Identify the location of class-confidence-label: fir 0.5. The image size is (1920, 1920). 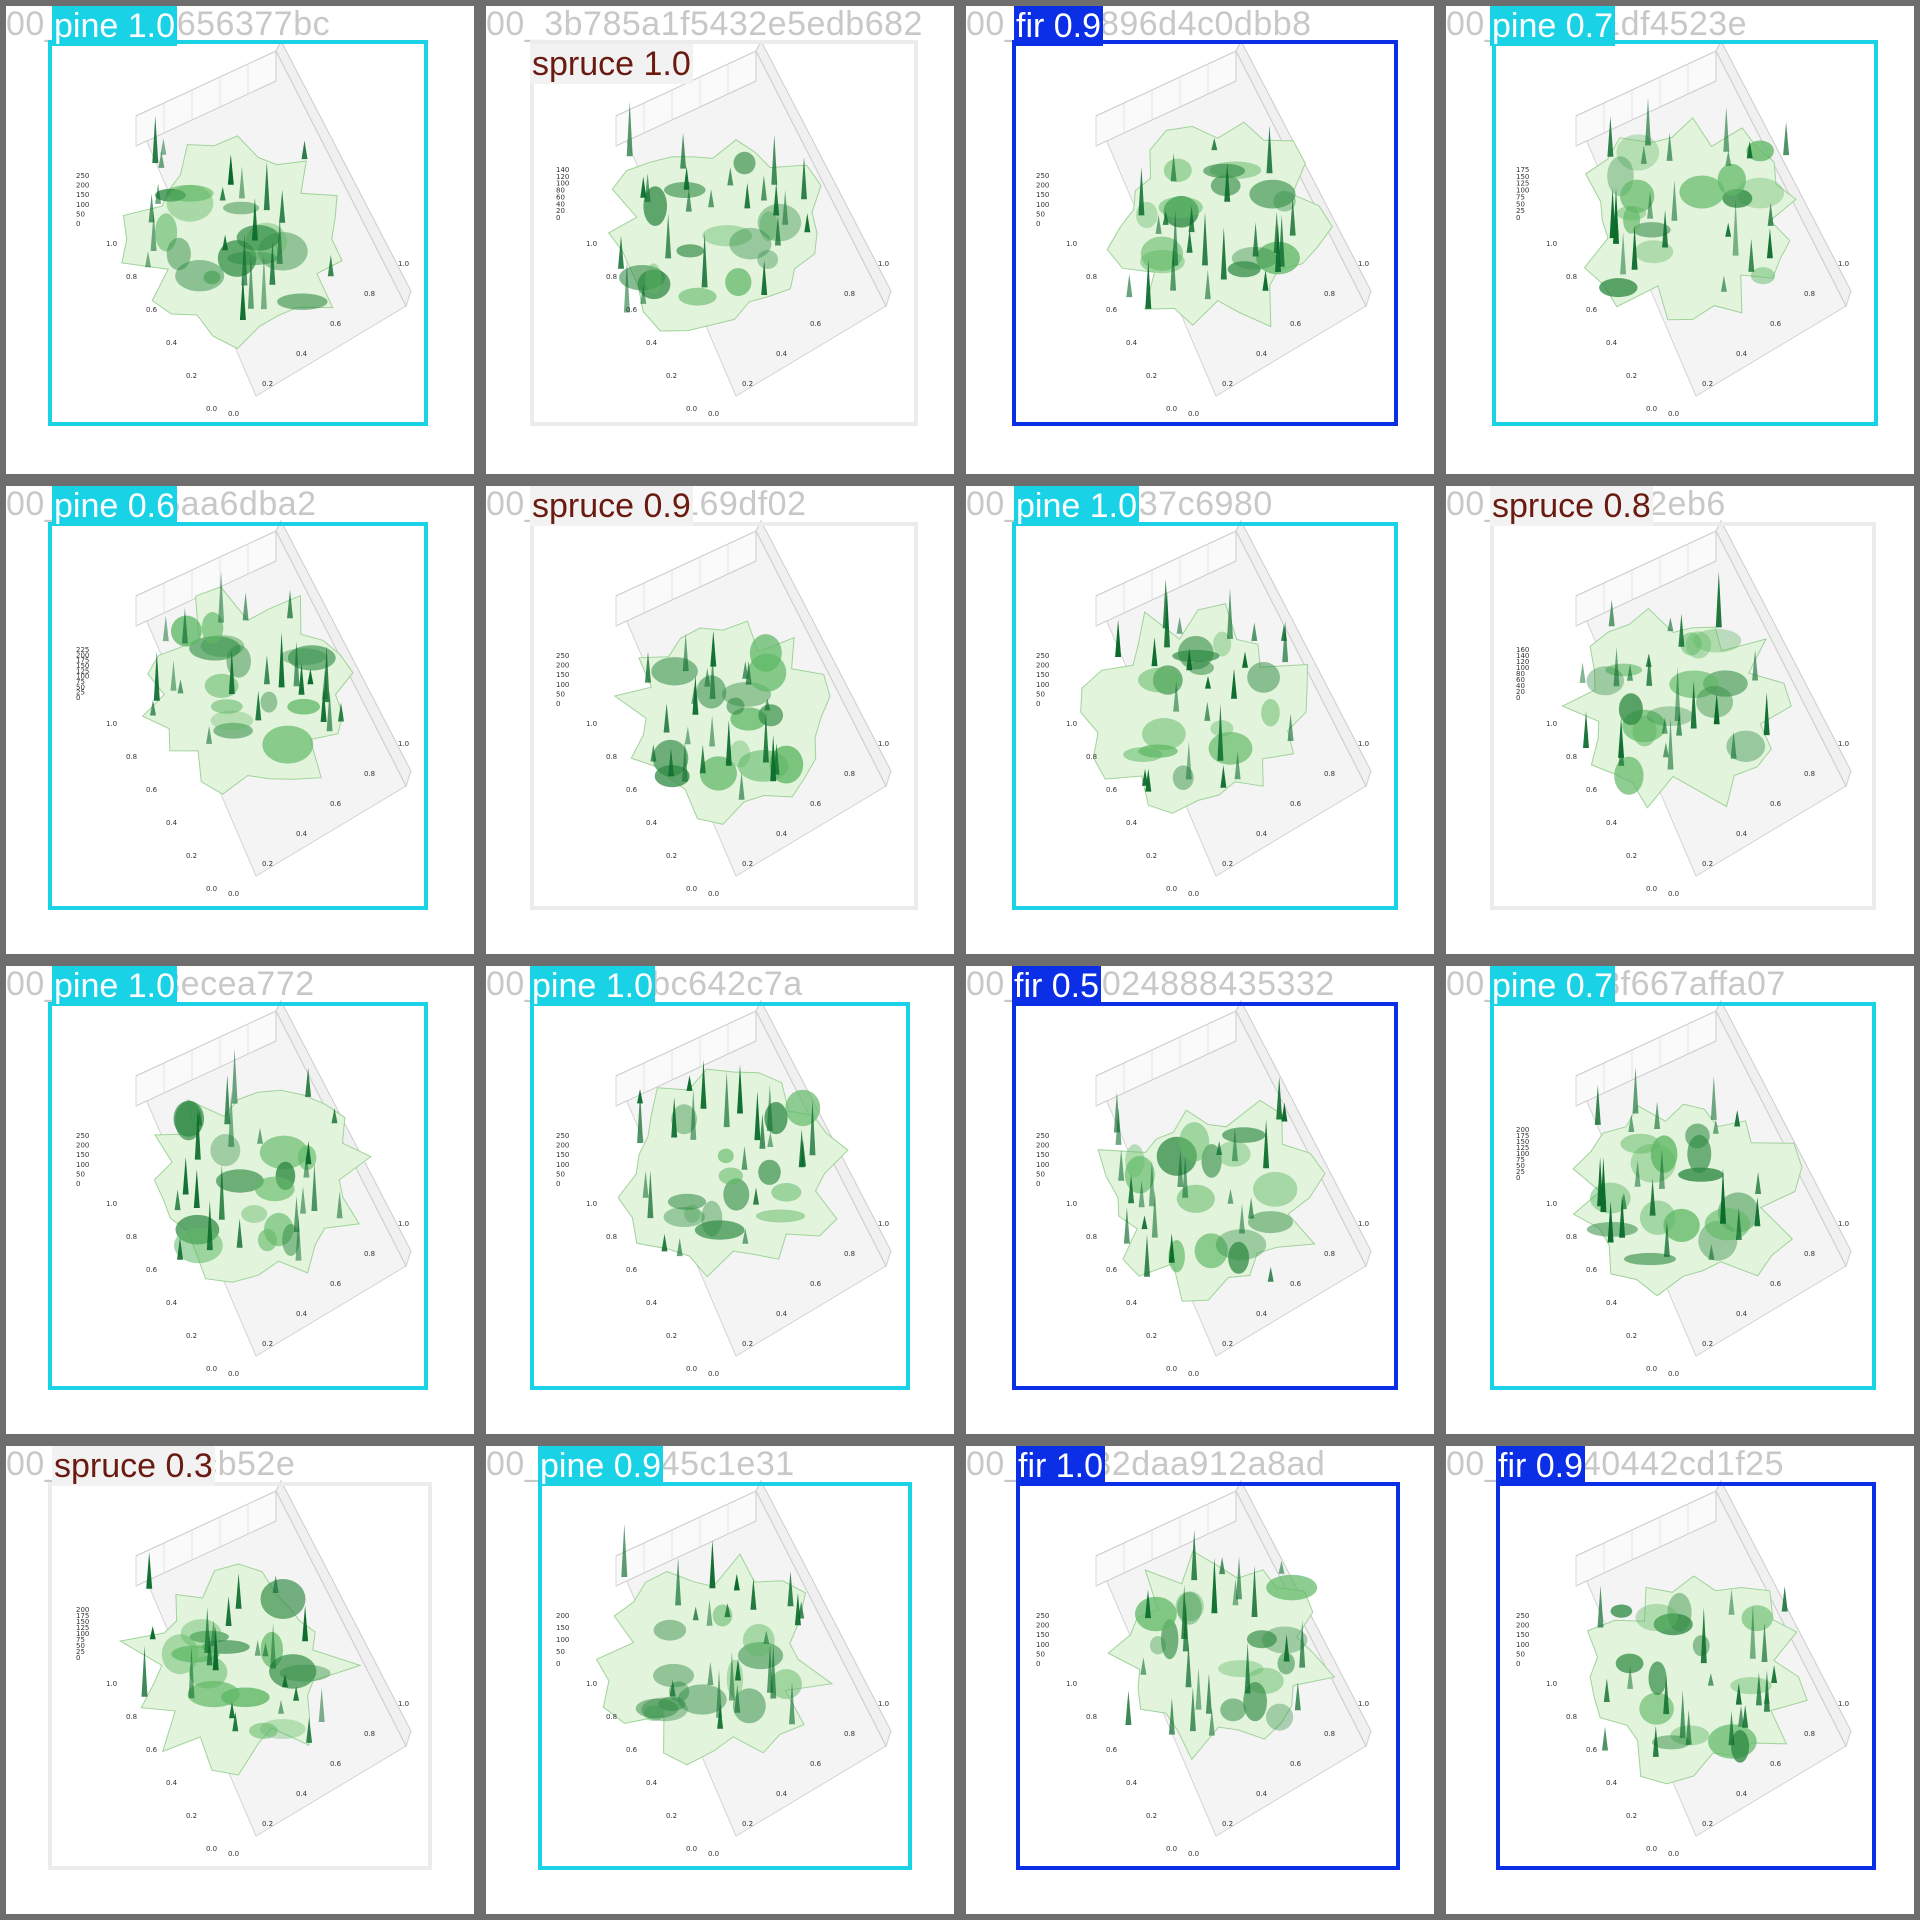
(1057, 986).